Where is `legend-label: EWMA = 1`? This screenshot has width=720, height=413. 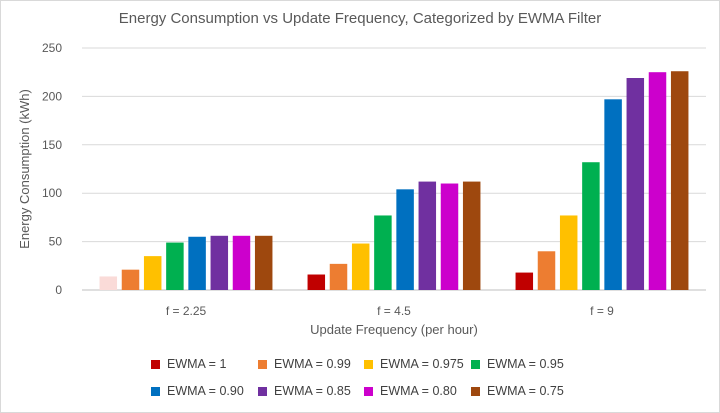 legend-label: EWMA = 1 is located at coordinates (197, 364).